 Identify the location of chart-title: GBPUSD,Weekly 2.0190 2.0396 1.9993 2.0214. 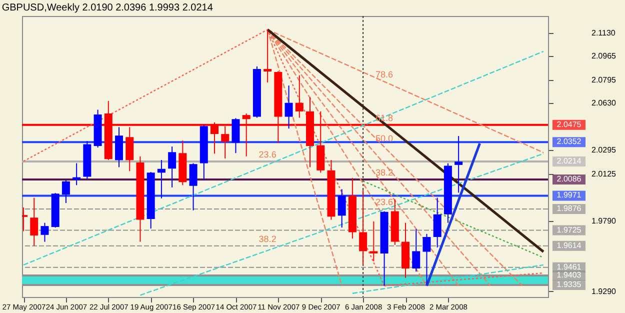
(108, 8).